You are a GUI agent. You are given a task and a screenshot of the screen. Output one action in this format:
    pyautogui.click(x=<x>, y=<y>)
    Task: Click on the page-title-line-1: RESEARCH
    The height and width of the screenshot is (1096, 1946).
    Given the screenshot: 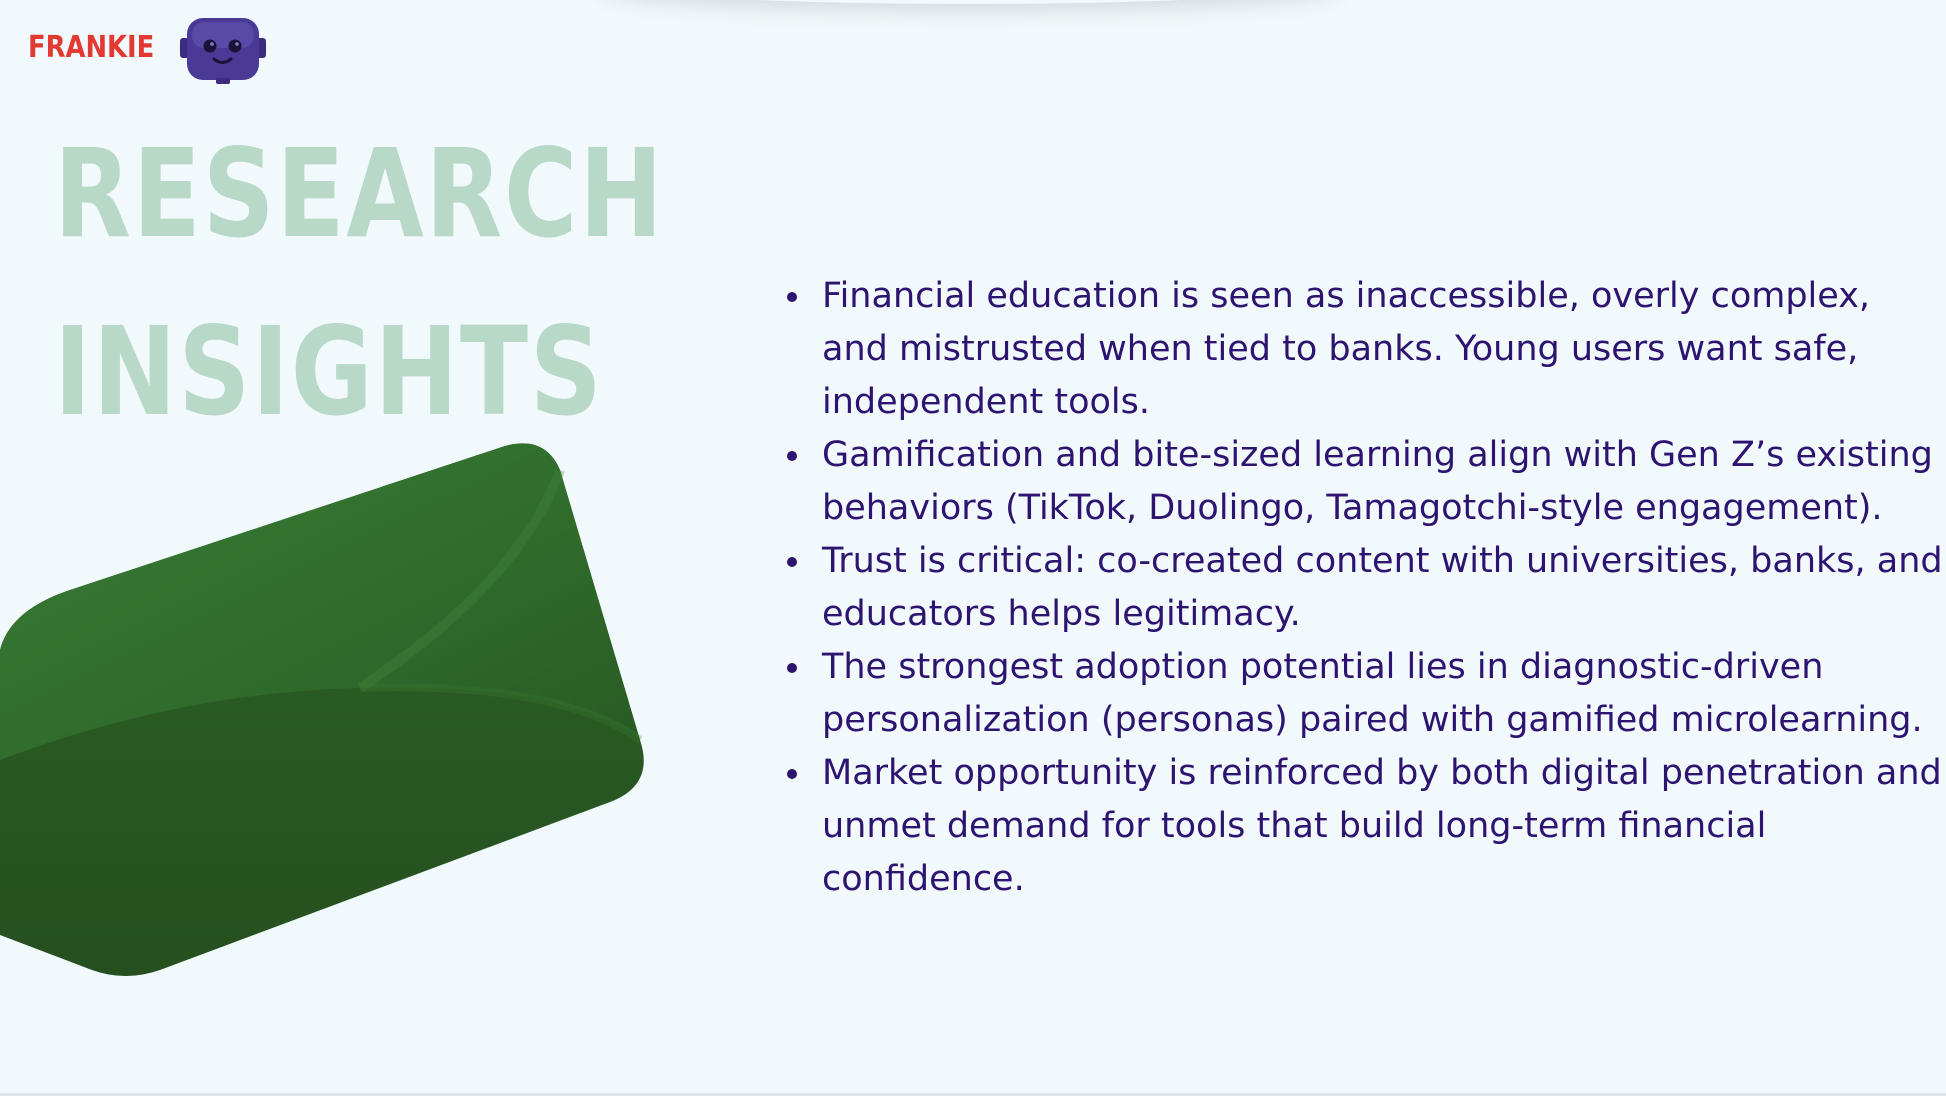 What is the action you would take?
    pyautogui.click(x=359, y=194)
    